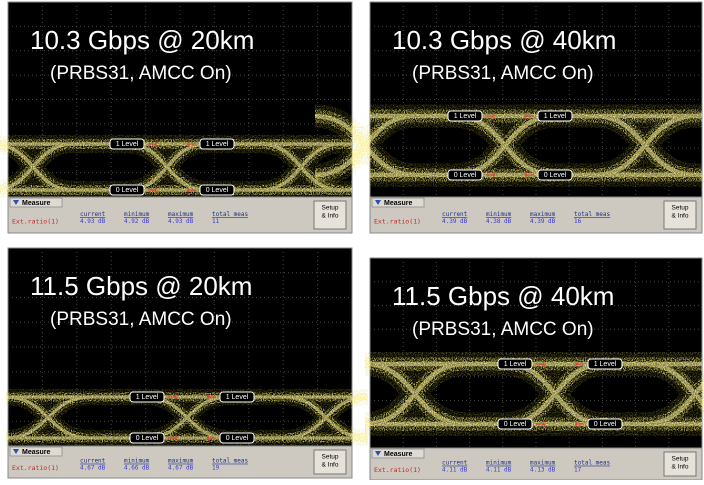  I want to click on measure-value: 11, so click(216, 221).